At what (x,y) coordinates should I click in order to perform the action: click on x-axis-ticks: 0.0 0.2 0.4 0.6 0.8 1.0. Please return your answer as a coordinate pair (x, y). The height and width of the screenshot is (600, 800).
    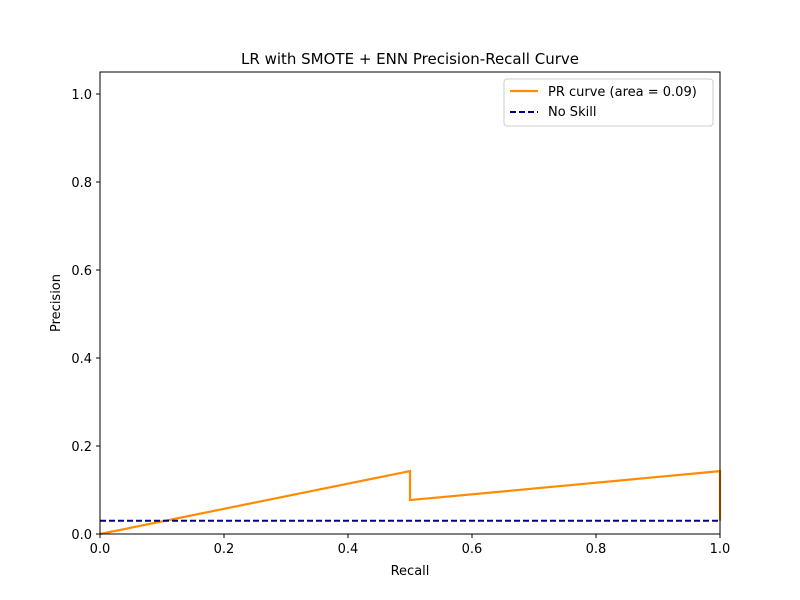
    Looking at the image, I should click on (410, 545).